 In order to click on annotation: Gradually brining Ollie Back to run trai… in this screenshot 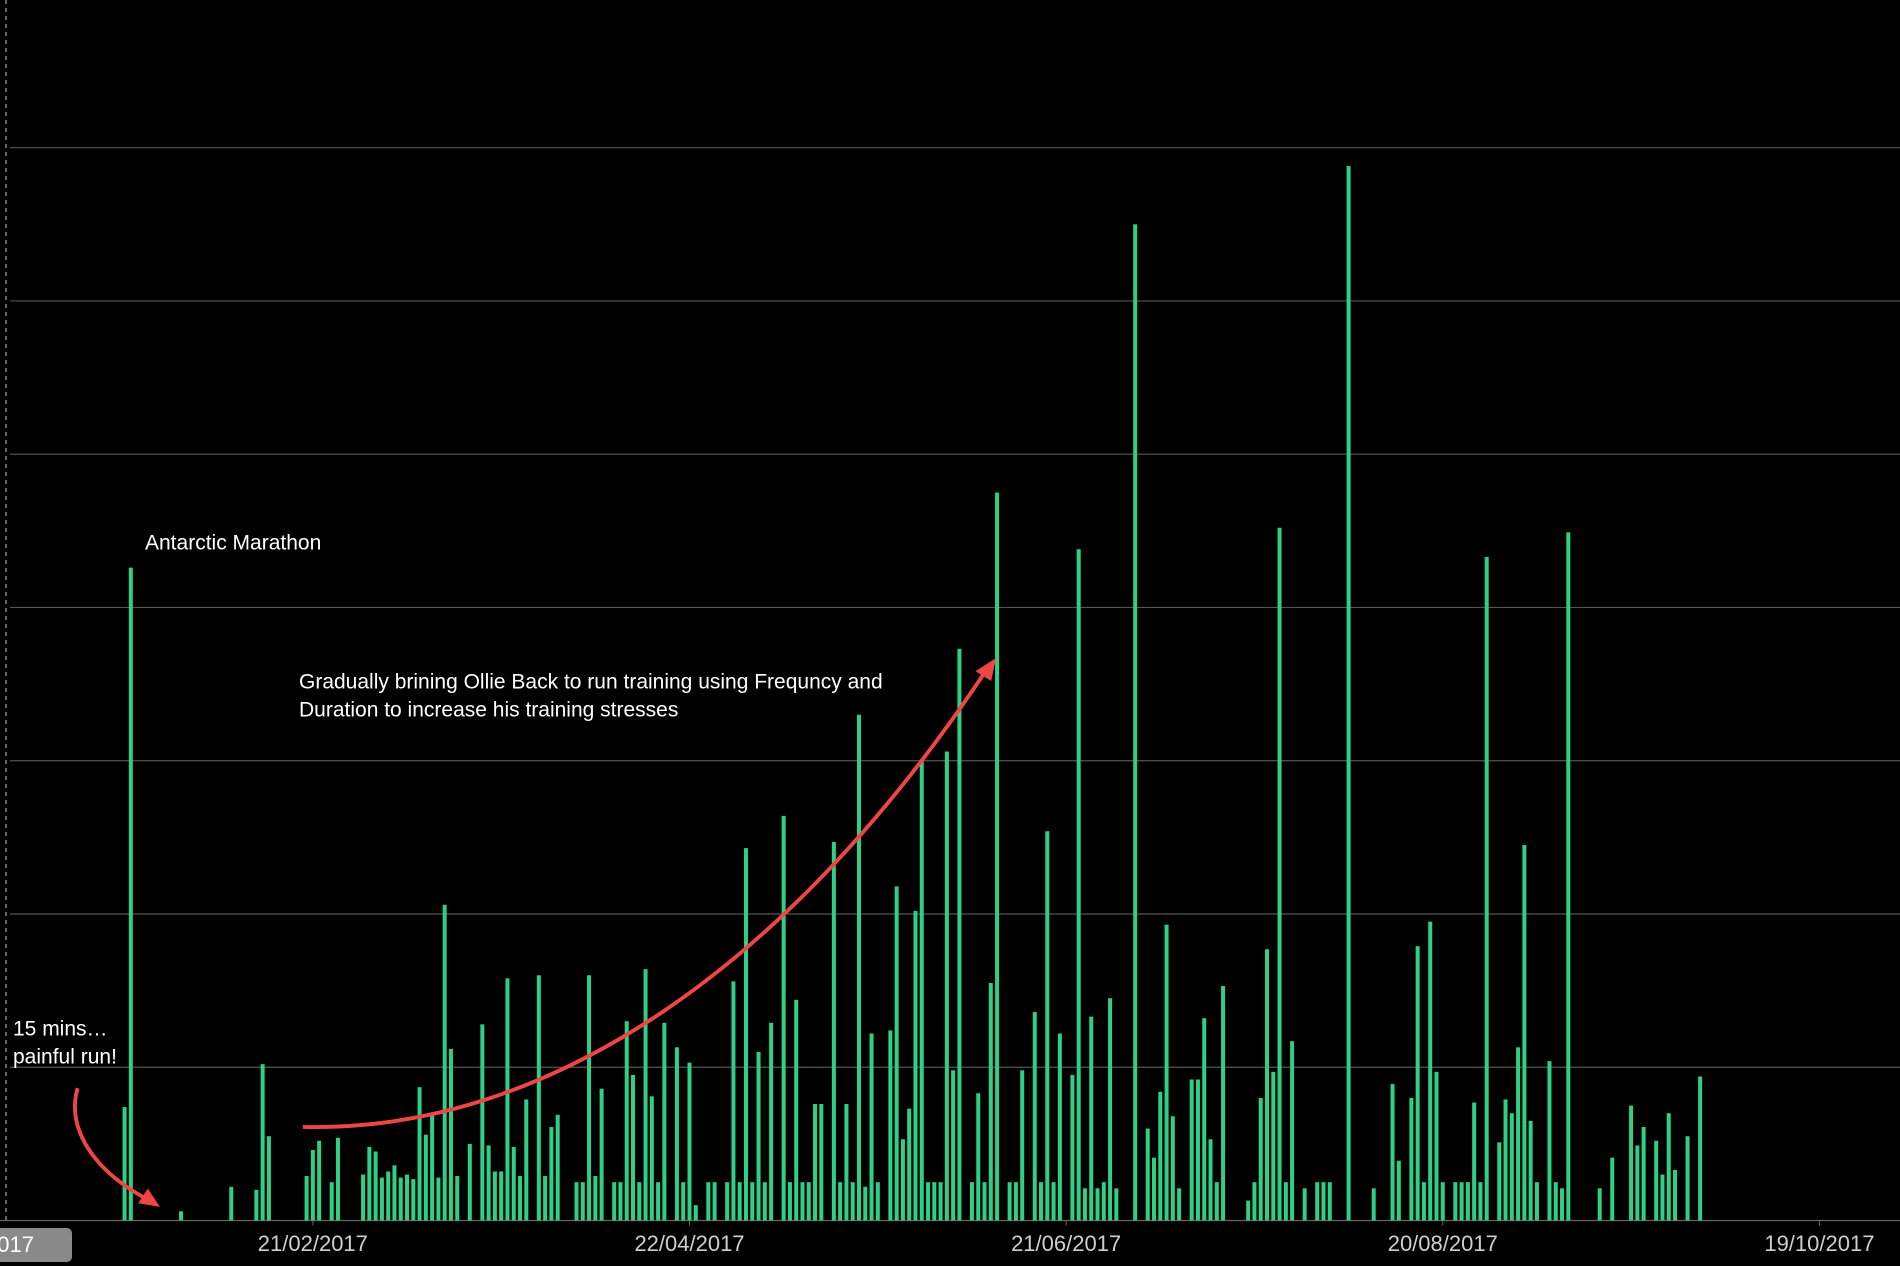, I will do `click(591, 682)`.